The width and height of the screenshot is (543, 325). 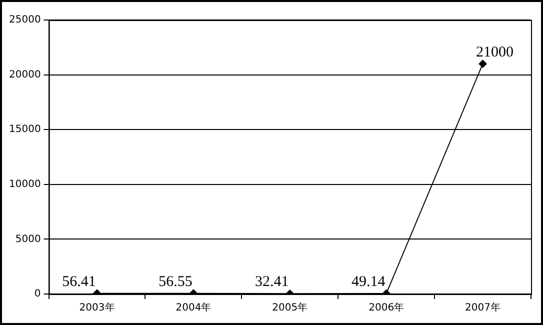 What do you see at coordinates (25, 184) in the screenshot?
I see `y-tick-label: 10000` at bounding box center [25, 184].